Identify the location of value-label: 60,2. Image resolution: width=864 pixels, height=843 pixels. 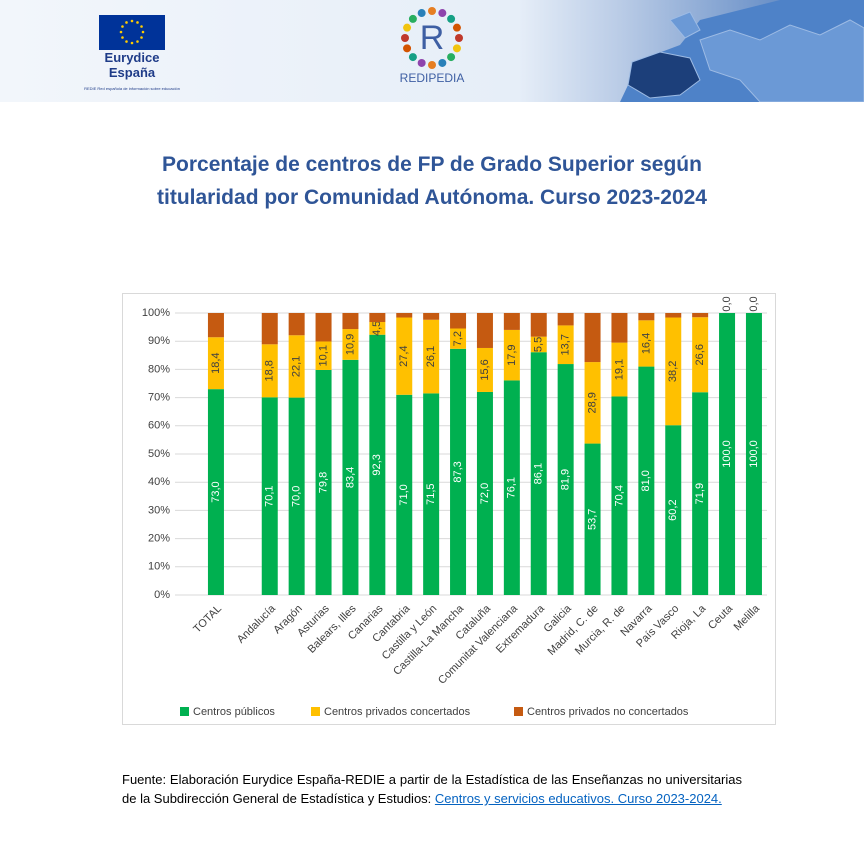
(673, 509).